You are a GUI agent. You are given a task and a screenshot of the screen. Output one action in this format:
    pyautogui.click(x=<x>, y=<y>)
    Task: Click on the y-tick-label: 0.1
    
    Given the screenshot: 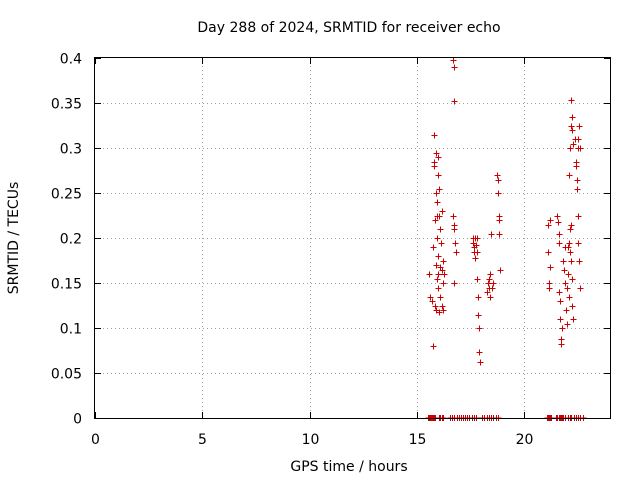 What is the action you would take?
    pyautogui.click(x=71, y=330)
    